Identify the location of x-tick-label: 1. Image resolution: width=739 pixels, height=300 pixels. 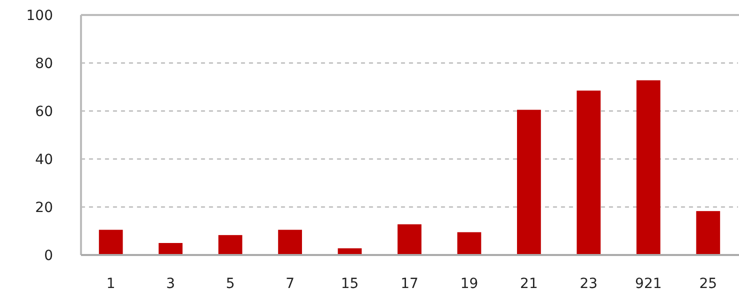
(111, 284).